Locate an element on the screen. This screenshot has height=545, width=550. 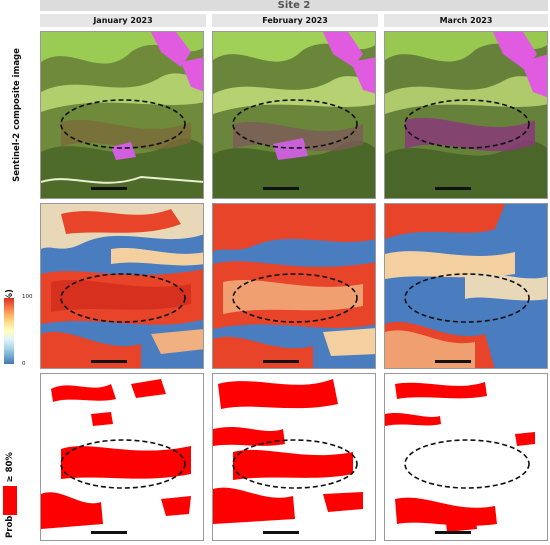
probability-panel-february is located at coordinates (294, 286).